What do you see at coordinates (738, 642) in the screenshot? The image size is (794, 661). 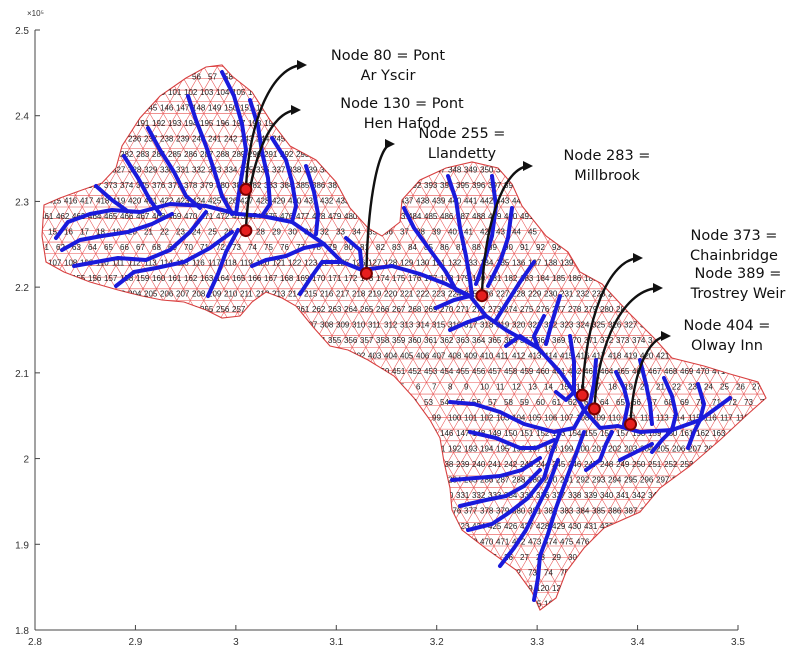 I see `x-tick-label: 3.5` at bounding box center [738, 642].